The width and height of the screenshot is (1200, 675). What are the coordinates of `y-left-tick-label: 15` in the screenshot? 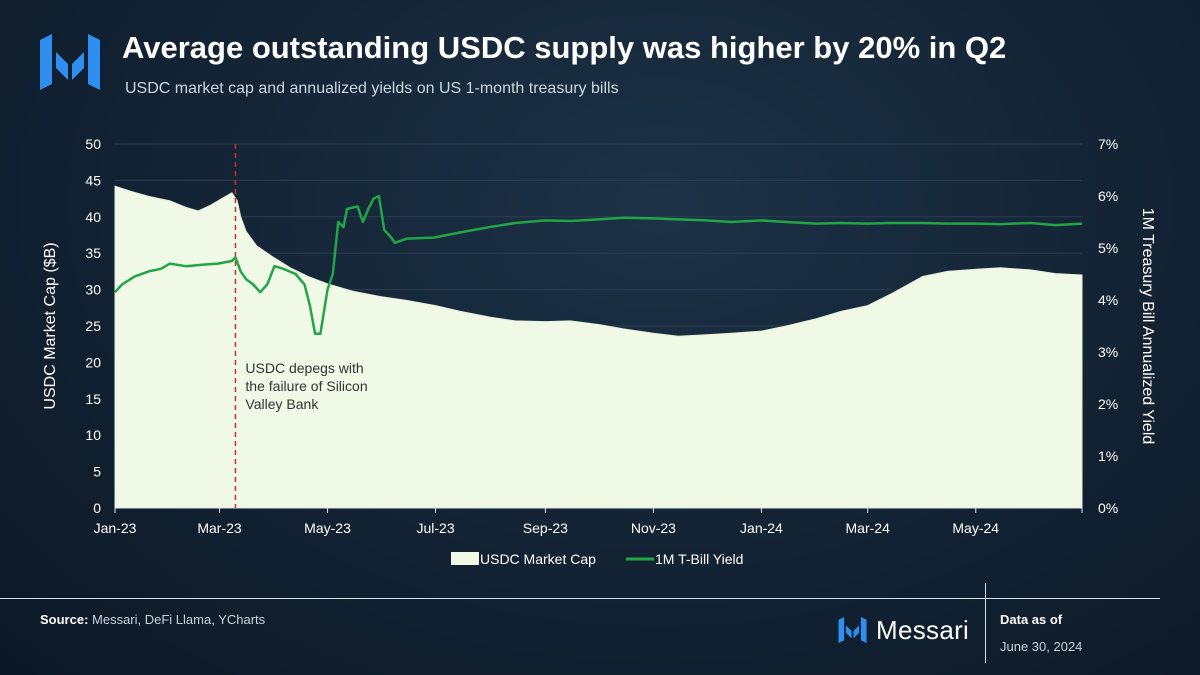 It's located at (93, 399).